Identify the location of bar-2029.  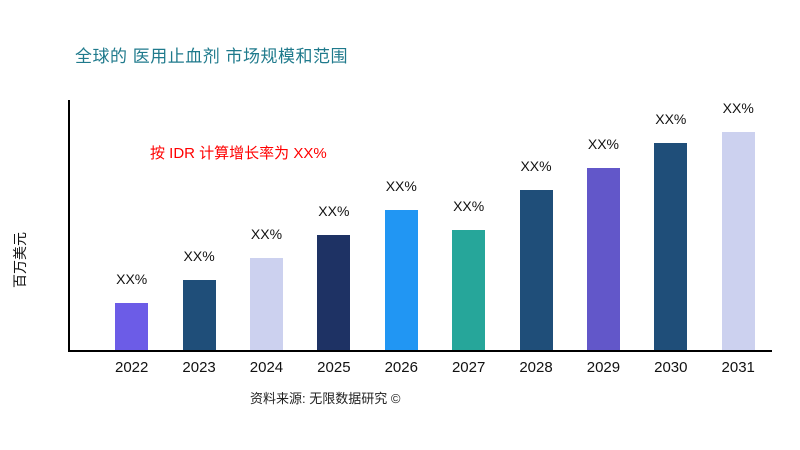
(603, 258).